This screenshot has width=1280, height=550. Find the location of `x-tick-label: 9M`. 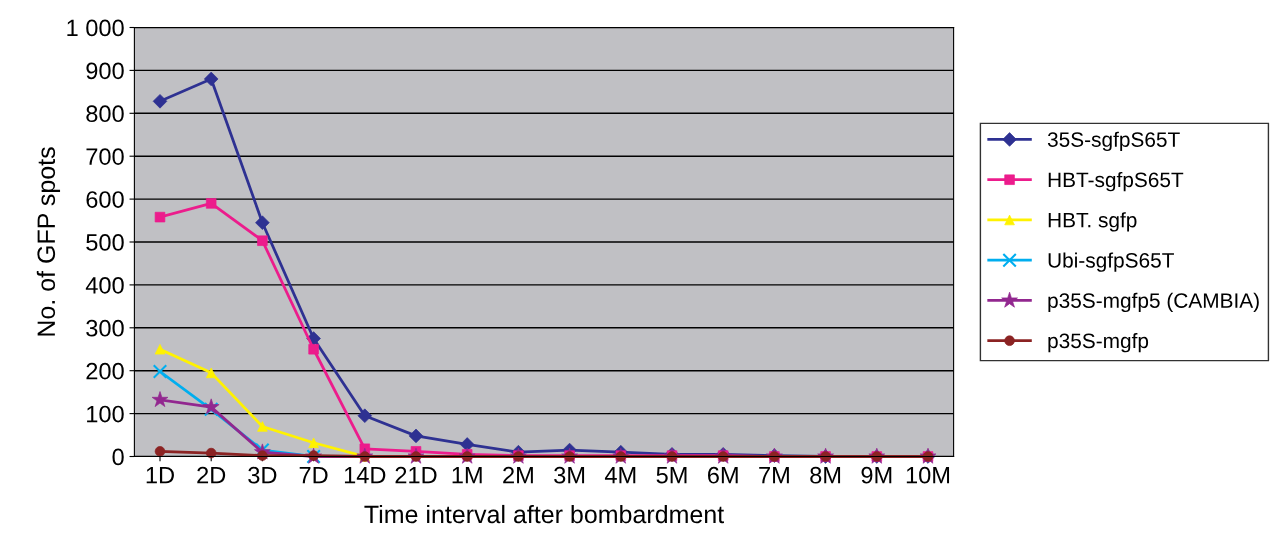

x-tick-label: 9M is located at coordinates (876, 475).